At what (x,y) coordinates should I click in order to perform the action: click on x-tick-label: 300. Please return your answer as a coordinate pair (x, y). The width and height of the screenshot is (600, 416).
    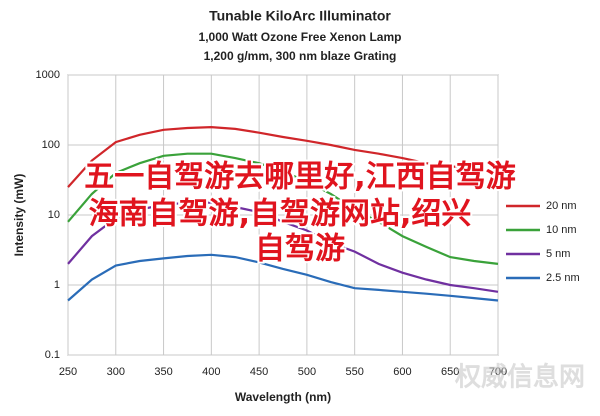
    Looking at the image, I should click on (116, 372).